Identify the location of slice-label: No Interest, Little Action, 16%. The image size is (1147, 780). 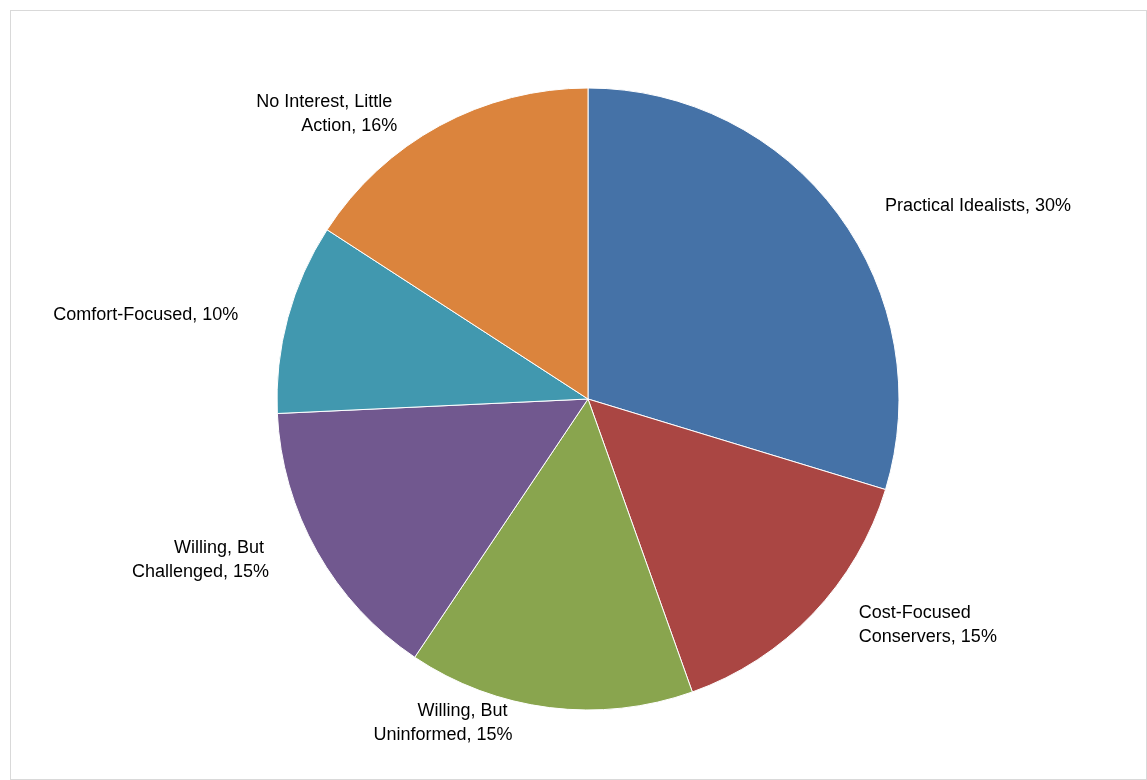
(327, 112).